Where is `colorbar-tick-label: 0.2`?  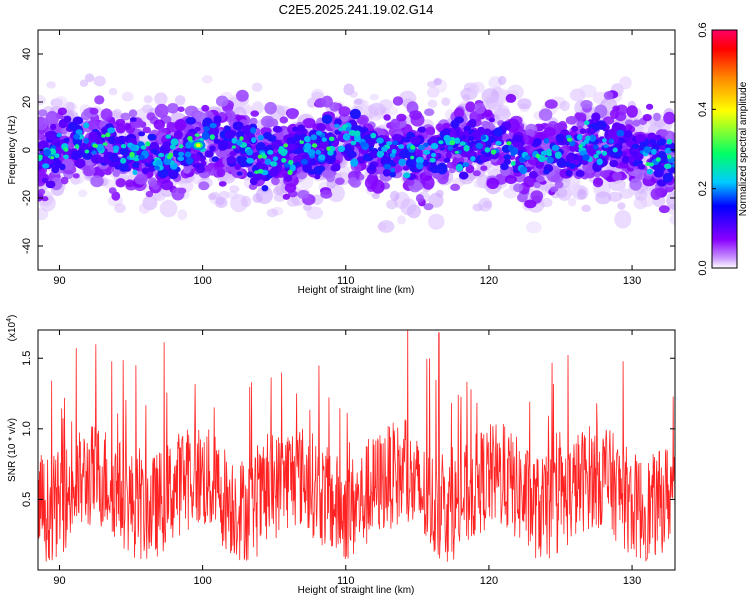 colorbar-tick-label: 0.2 is located at coordinates (703, 188).